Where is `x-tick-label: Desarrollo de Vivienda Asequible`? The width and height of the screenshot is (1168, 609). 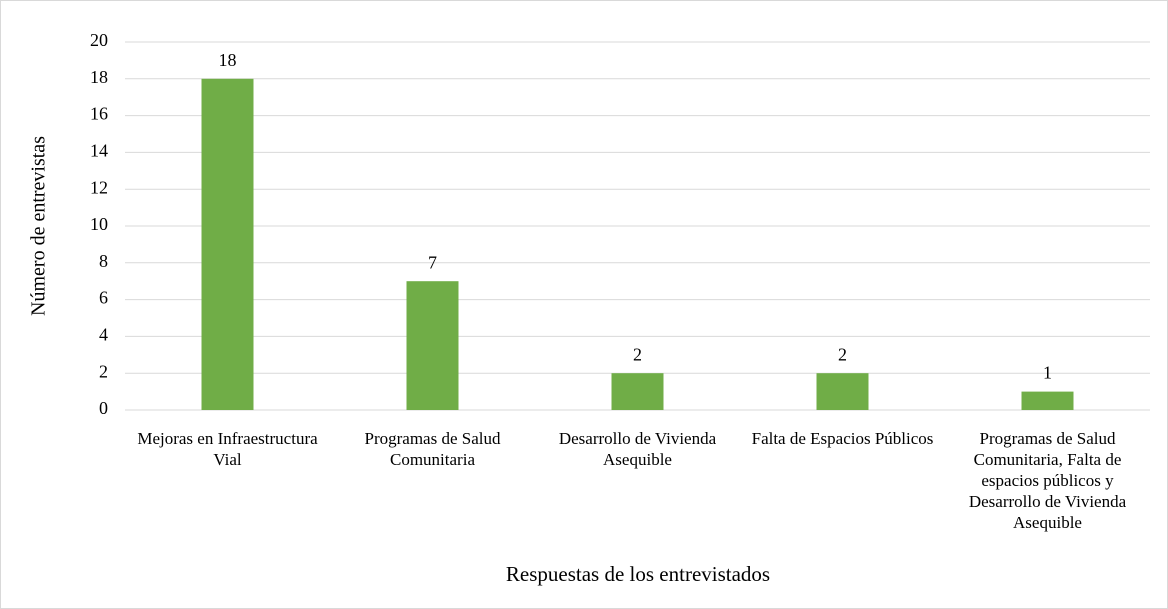 x-tick-label: Desarrollo de Vivienda Asequible is located at coordinates (637, 449).